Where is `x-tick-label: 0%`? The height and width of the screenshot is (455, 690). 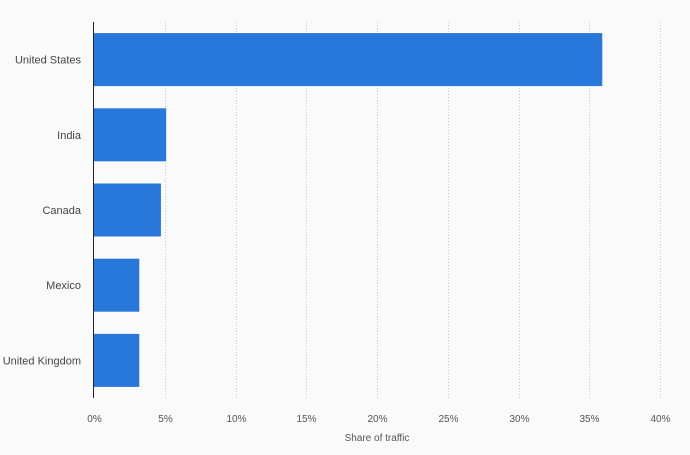
x-tick-label: 0% is located at coordinates (94, 419).